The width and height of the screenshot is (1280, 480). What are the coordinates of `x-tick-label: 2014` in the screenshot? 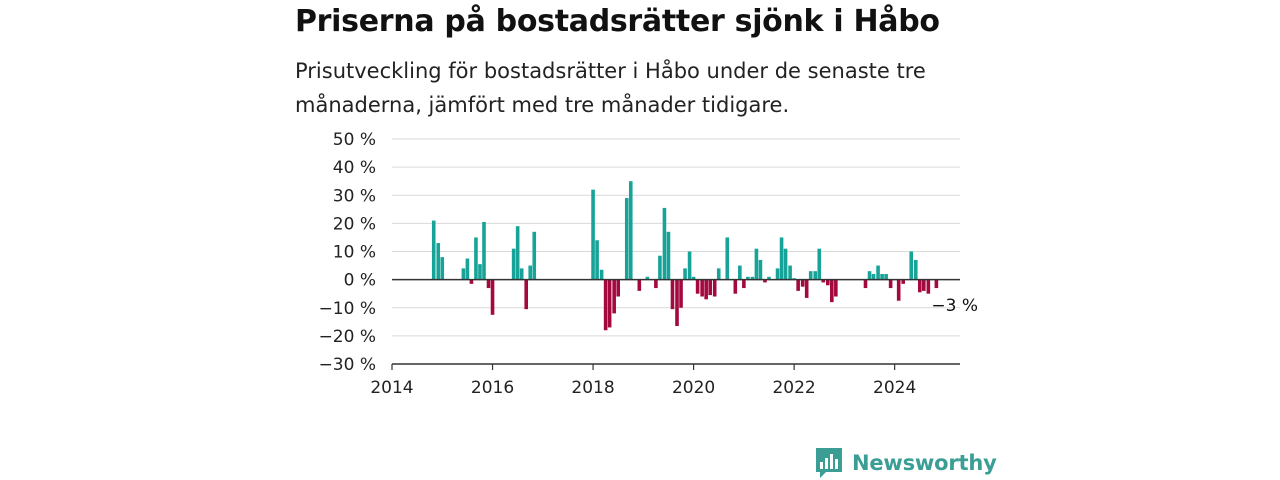 It's located at (391, 388).